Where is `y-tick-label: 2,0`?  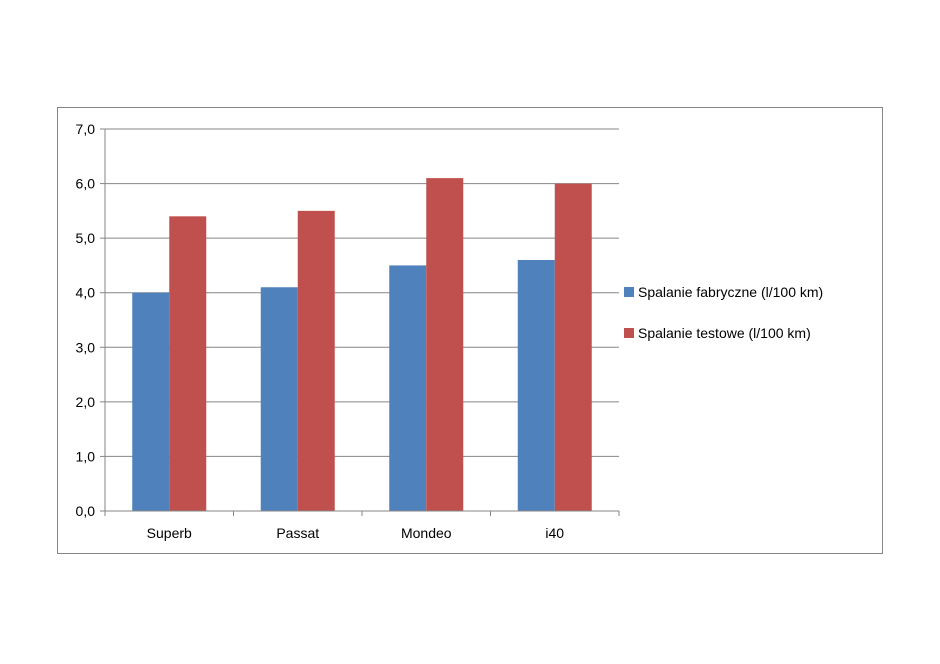
y-tick-label: 2,0 is located at coordinates (86, 402).